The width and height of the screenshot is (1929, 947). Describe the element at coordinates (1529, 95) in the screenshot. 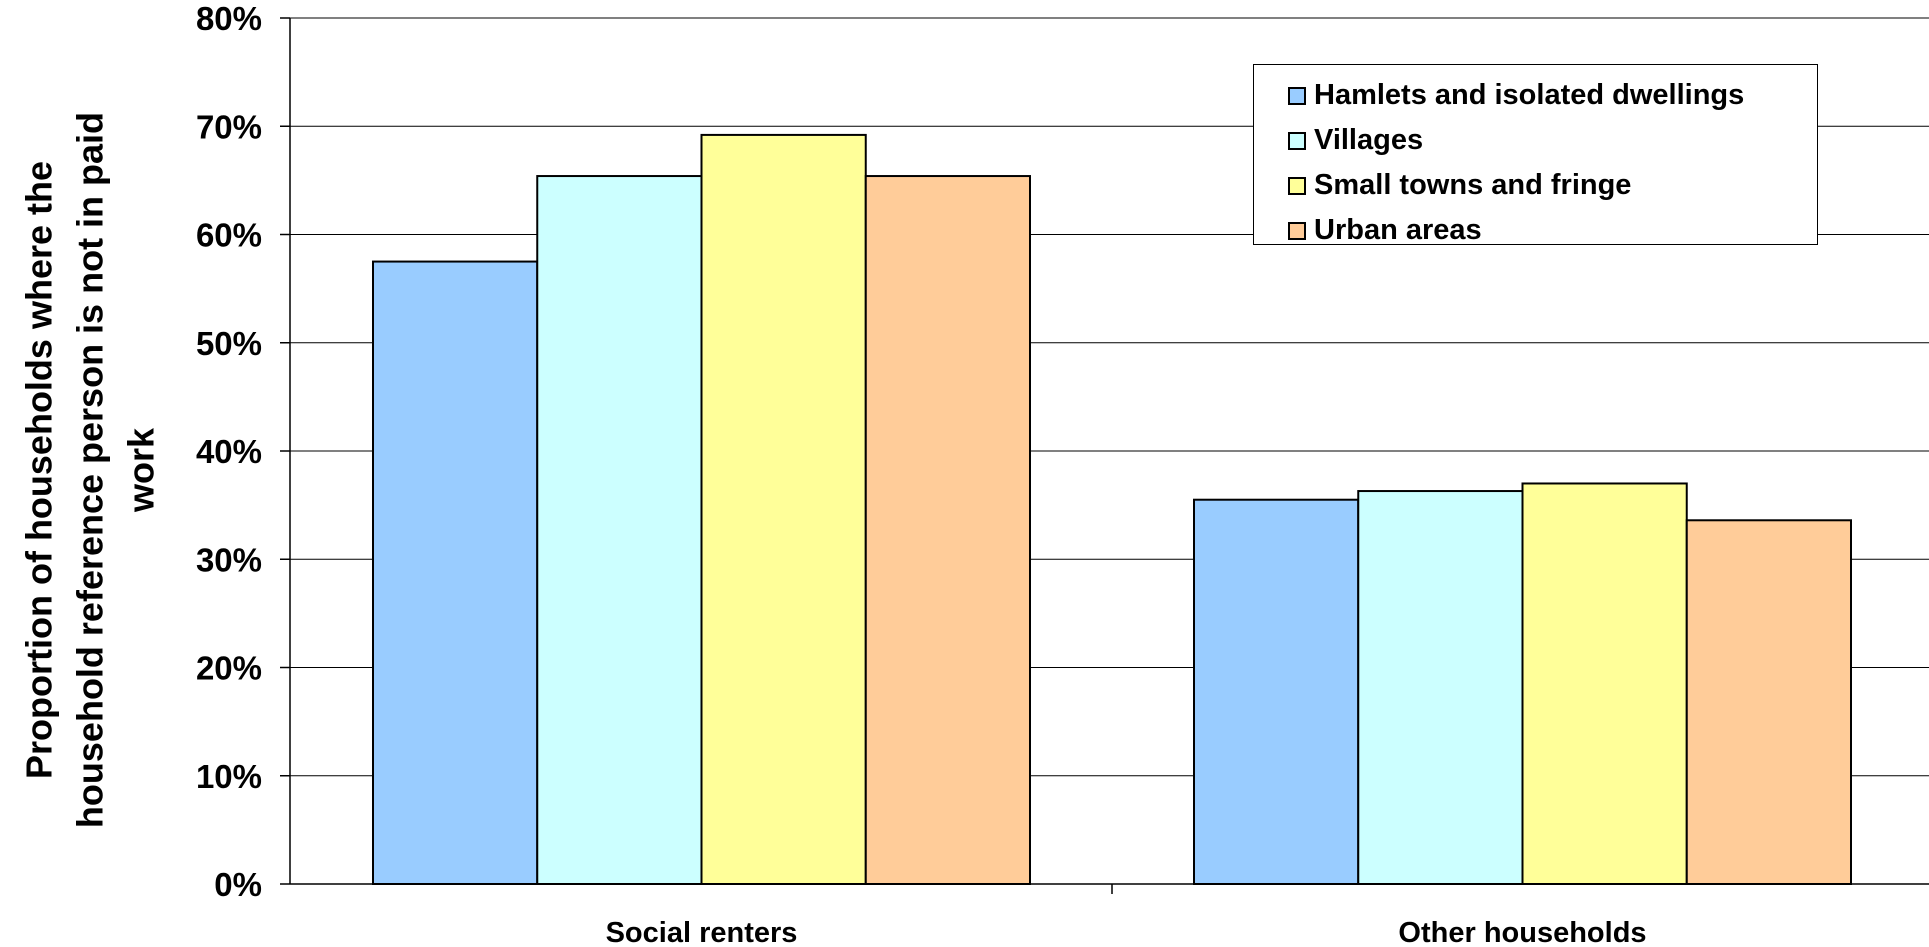

I see `legend-label: Hamlets and isolated dwellings` at that location.